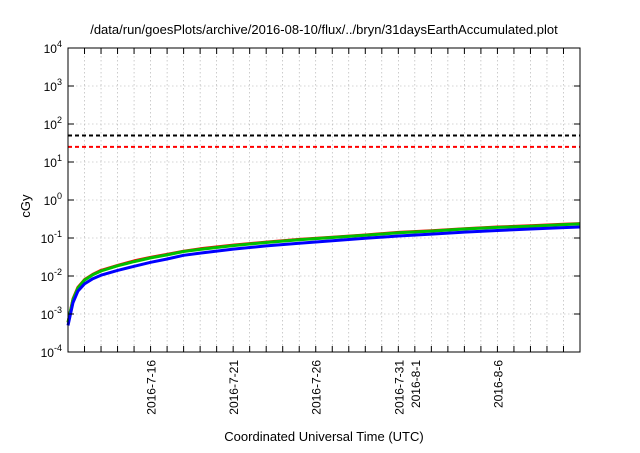 The image size is (640, 453). What do you see at coordinates (53, 47) in the screenshot?
I see `y-tick-label: 10⁴` at bounding box center [53, 47].